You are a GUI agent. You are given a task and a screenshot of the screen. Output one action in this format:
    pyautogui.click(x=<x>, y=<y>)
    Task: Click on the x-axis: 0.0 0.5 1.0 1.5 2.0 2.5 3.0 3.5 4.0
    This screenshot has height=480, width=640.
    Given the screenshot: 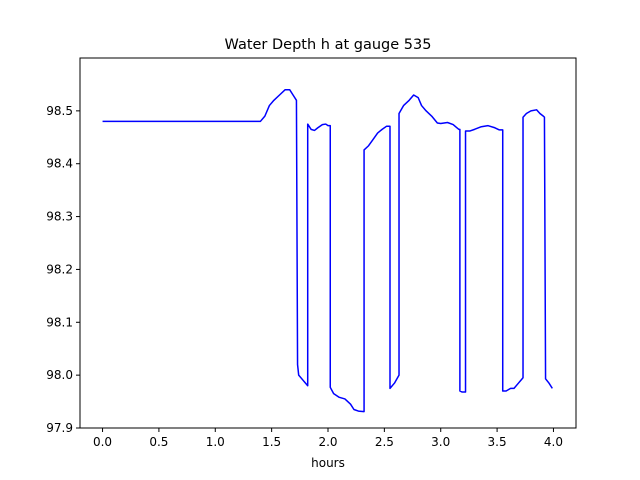 What is the action you would take?
    pyautogui.click(x=328, y=438)
    